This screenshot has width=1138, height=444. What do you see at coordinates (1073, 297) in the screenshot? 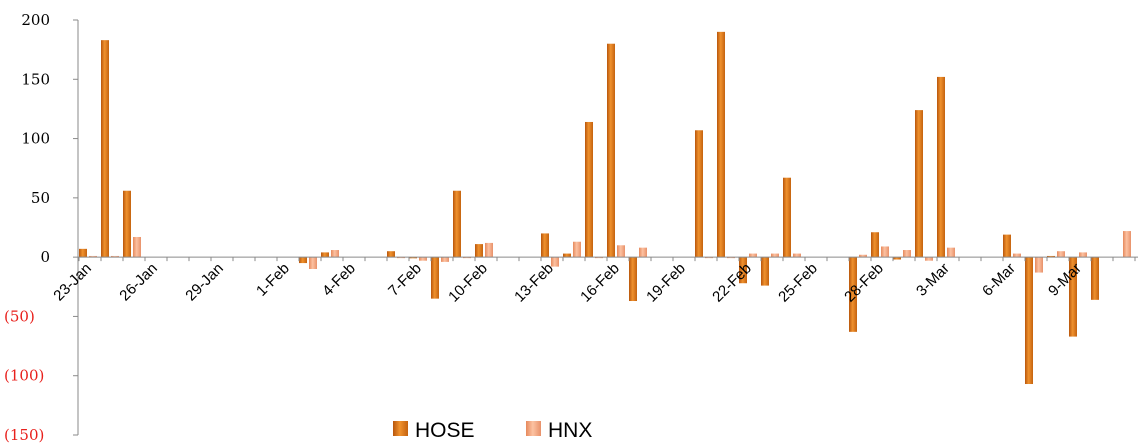
I see `bar-hose-9-Mar` at bounding box center [1073, 297].